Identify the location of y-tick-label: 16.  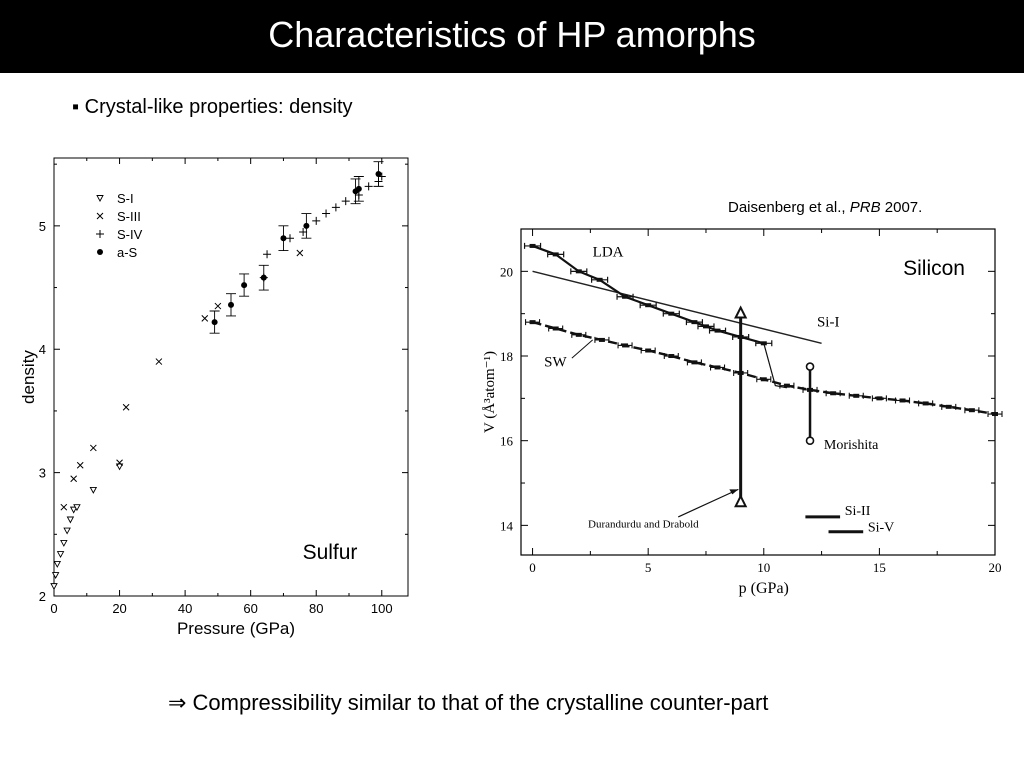
(507, 441).